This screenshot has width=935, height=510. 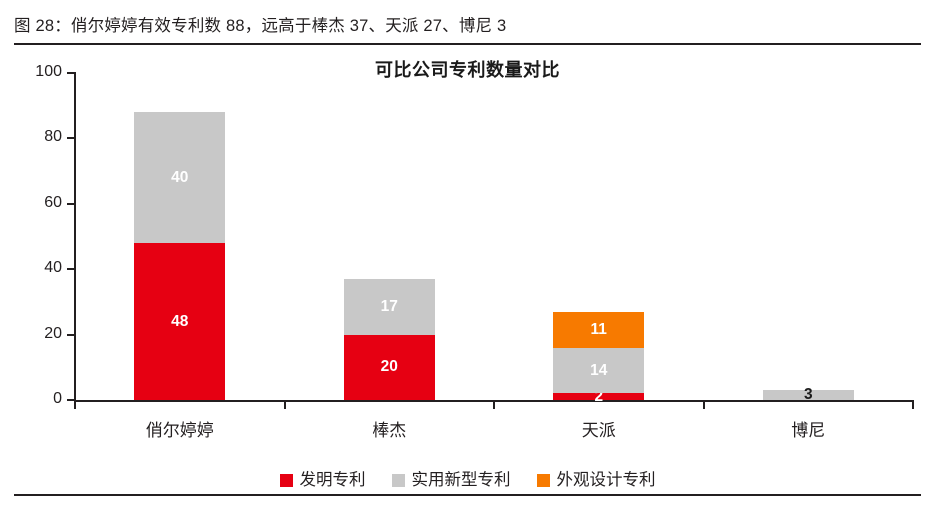 I want to click on legend-item: 发明专利, so click(x=322, y=480).